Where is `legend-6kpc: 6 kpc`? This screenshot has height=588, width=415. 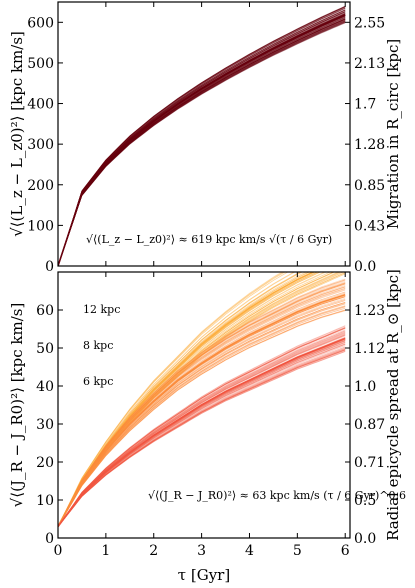
legend-6kpc: 6 kpc is located at coordinates (98, 381).